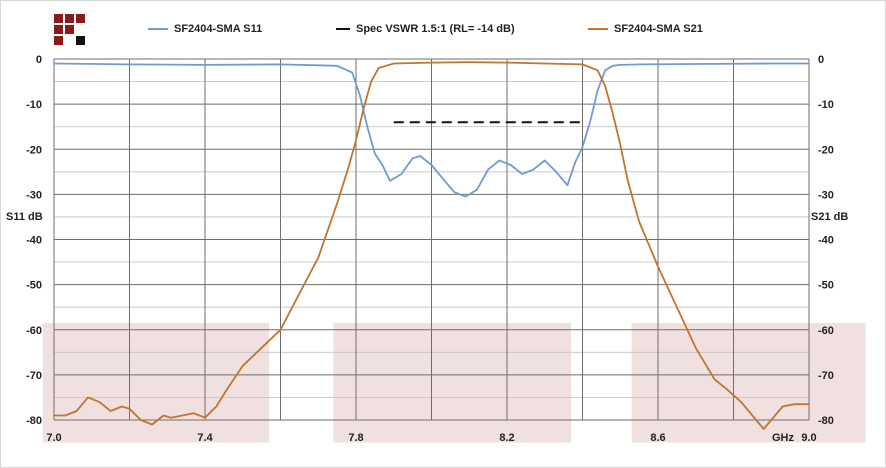 The width and height of the screenshot is (886, 468). Describe the element at coordinates (53, 438) in the screenshot. I see `x-tick-label: 7.0` at that location.